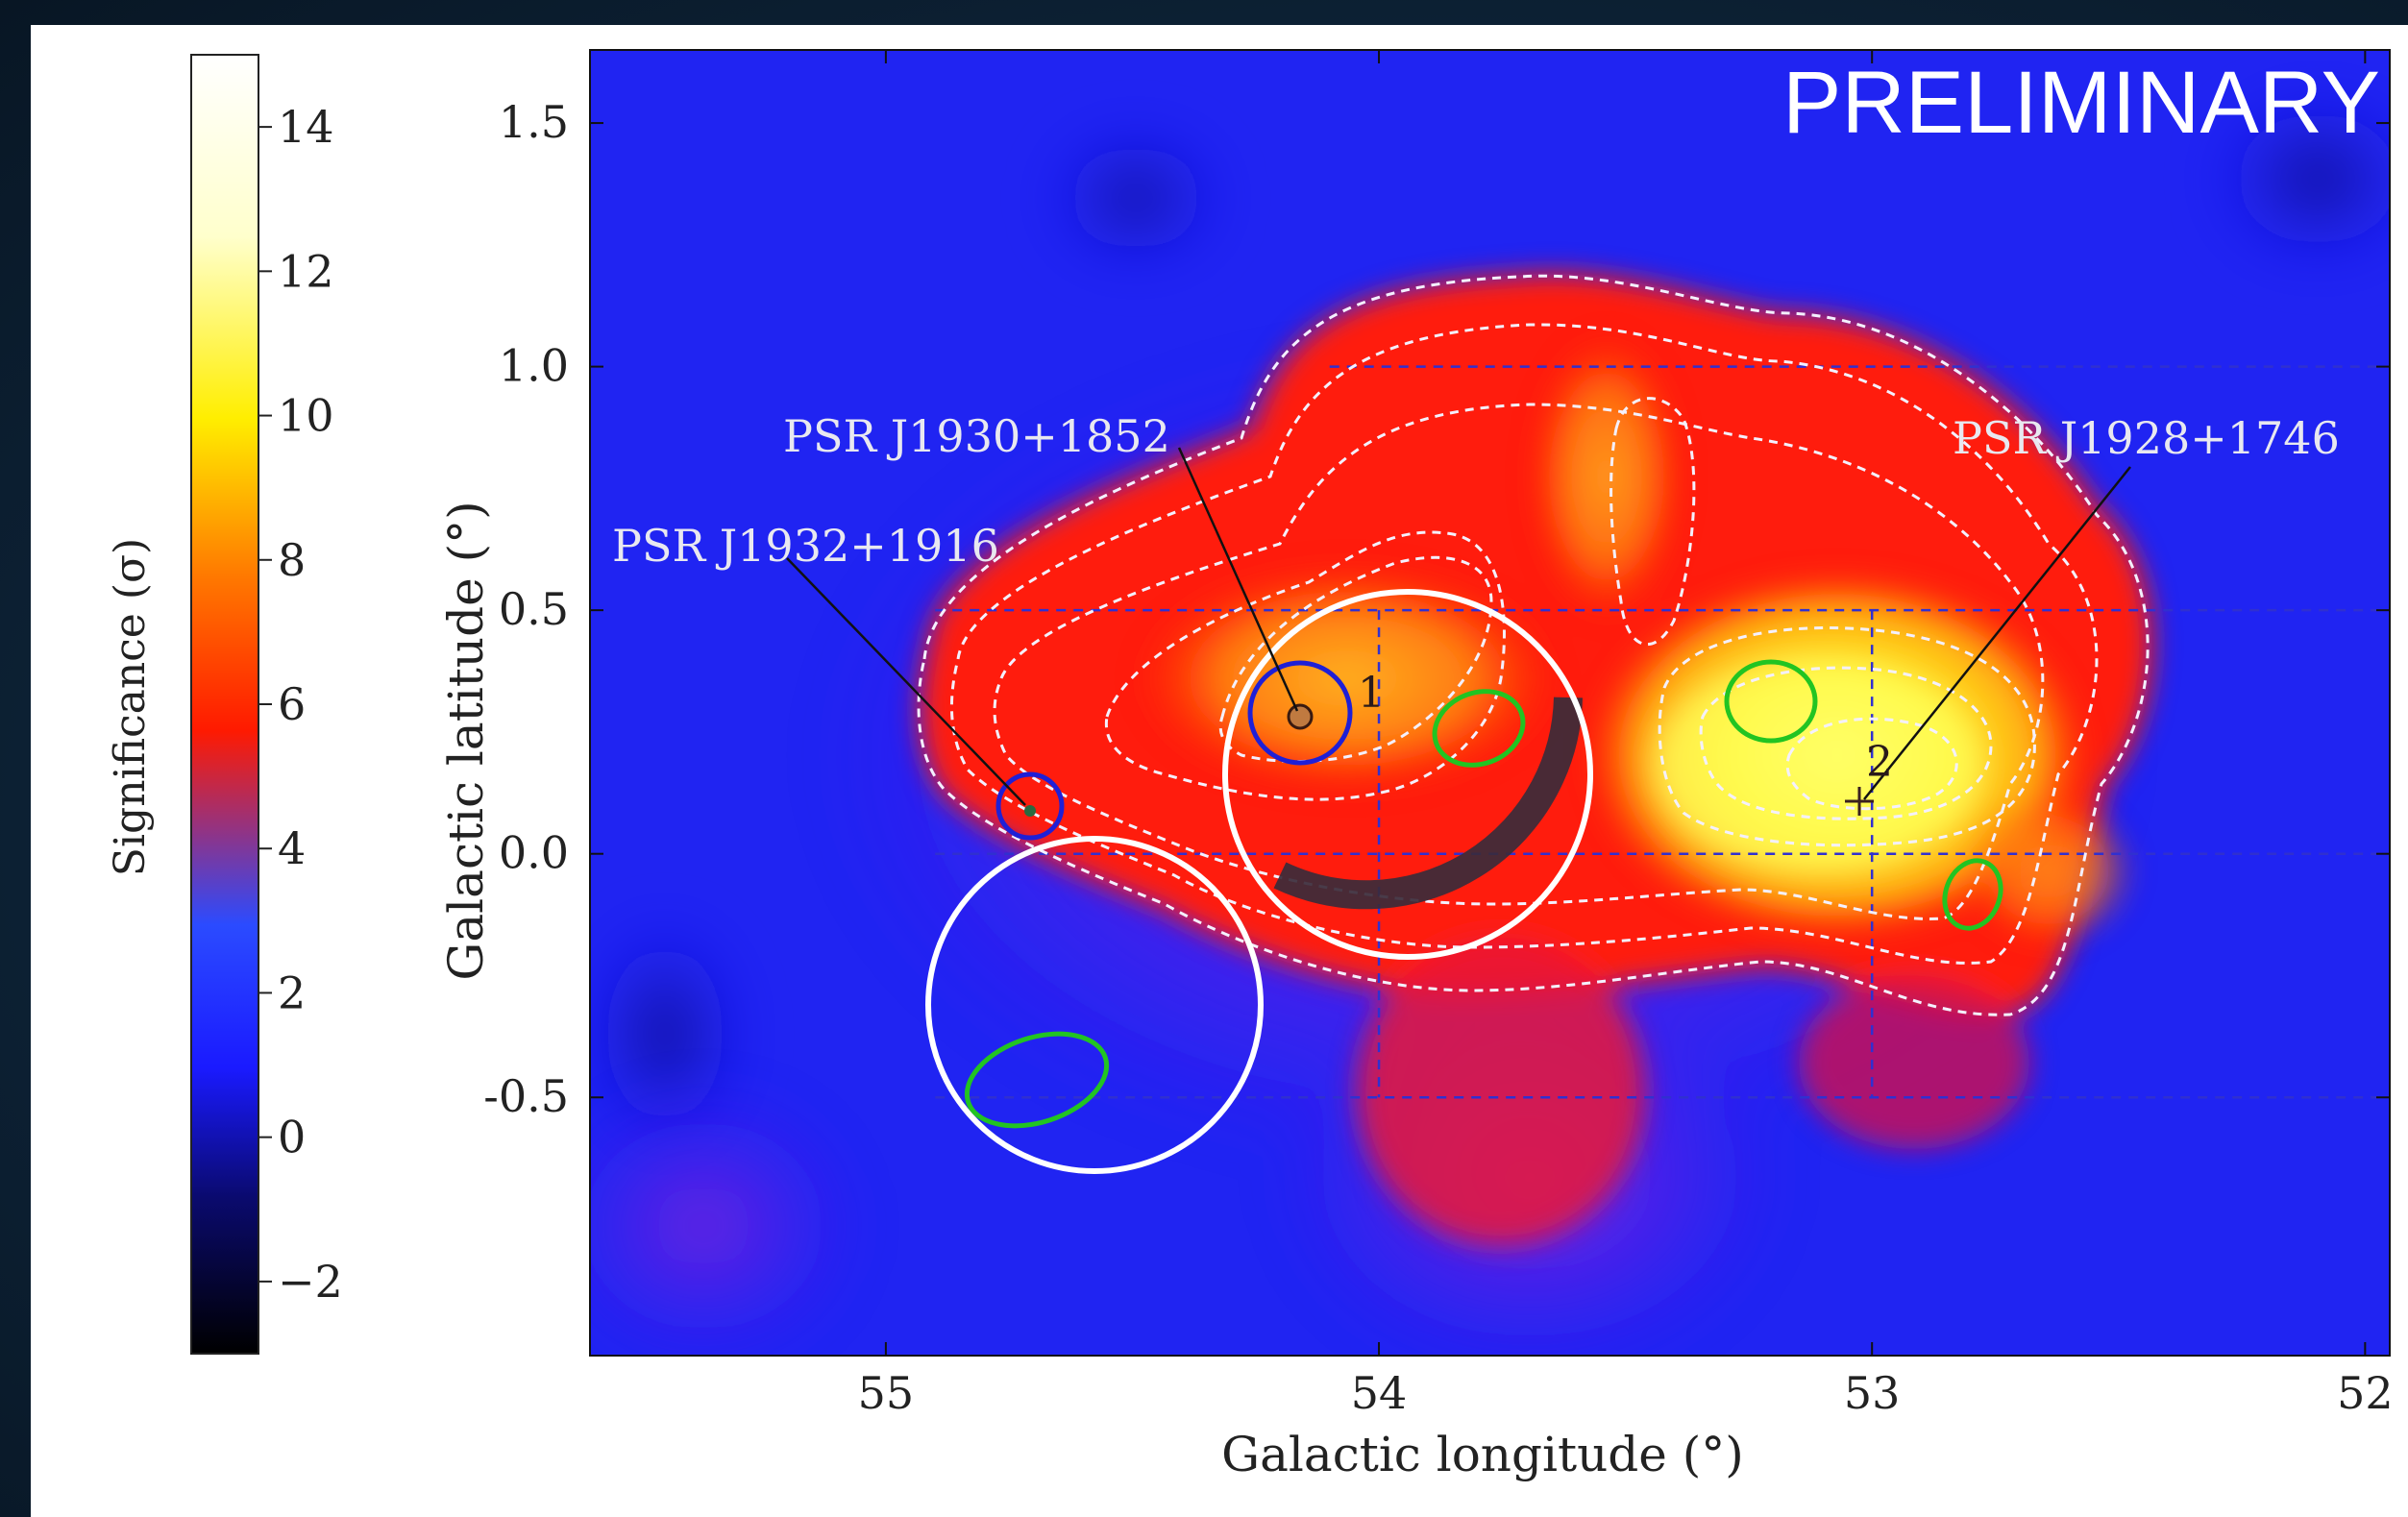 The image size is (2408, 1517). Describe the element at coordinates (886, 1393) in the screenshot. I see `x-tick-label: 55` at that location.